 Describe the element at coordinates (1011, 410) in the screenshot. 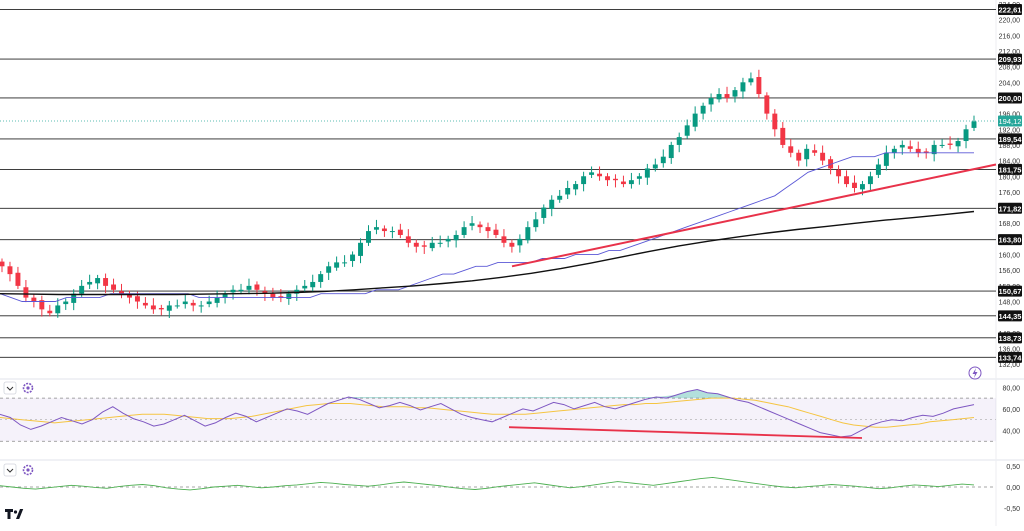

I see `rsi-tick-label: 60,00` at that location.